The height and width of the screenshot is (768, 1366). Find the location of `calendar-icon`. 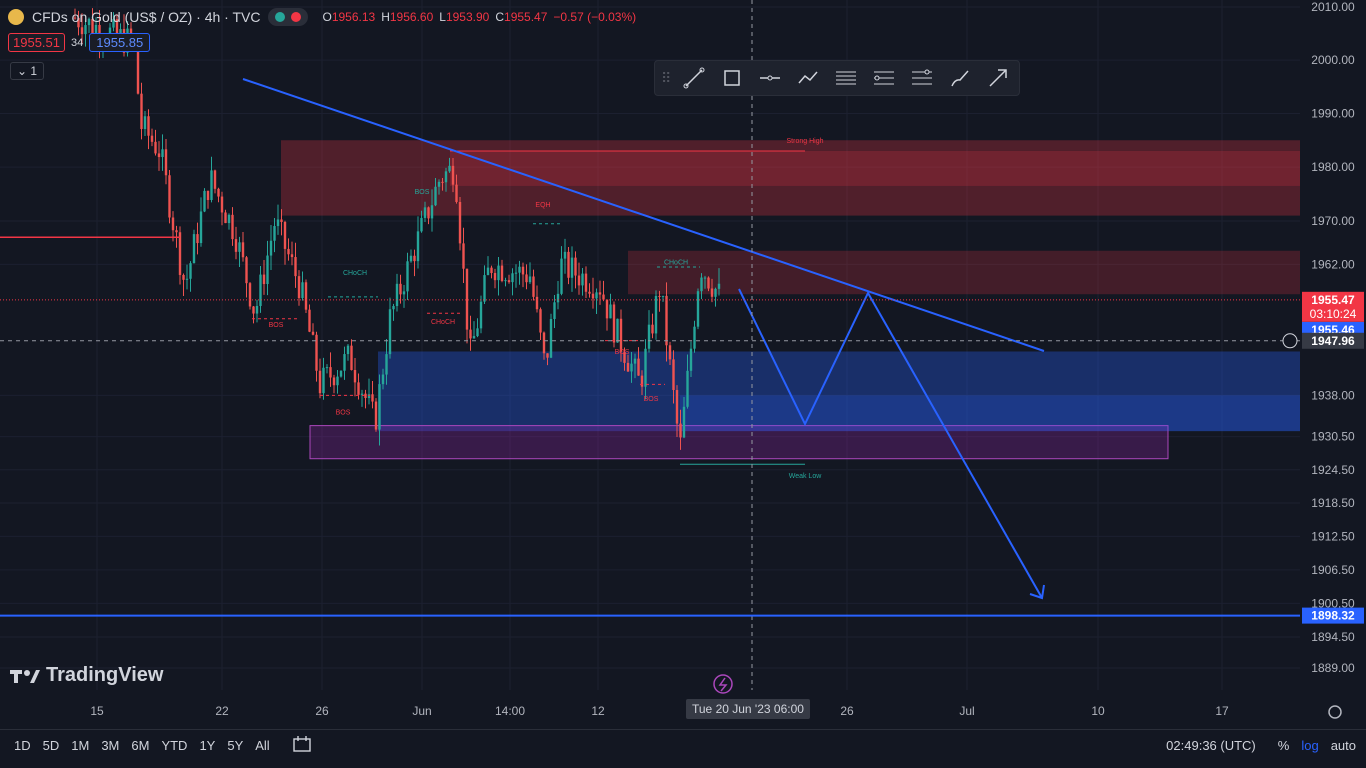

calendar-icon is located at coordinates (302, 745).